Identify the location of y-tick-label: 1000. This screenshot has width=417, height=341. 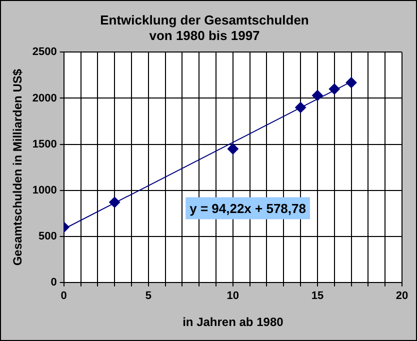
(44, 190).